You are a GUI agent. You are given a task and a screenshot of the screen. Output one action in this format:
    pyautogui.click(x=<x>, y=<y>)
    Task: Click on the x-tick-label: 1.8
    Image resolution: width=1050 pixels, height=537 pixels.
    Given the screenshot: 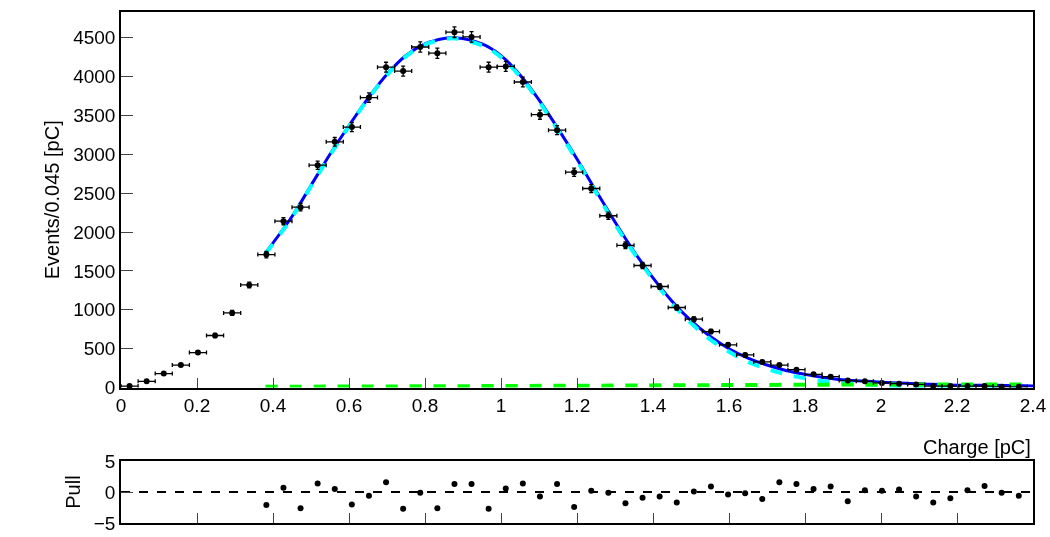 What is the action you would take?
    pyautogui.click(x=805, y=406)
    